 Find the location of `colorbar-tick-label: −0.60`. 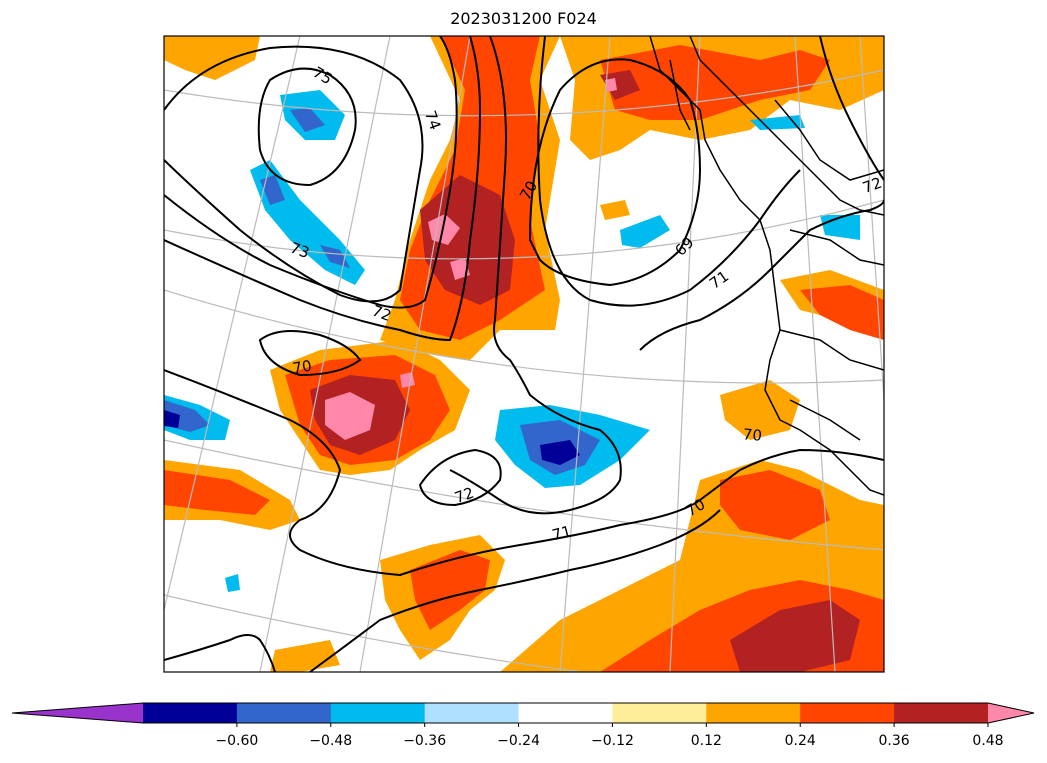

colorbar-tick-label: −0.60 is located at coordinates (236, 741).